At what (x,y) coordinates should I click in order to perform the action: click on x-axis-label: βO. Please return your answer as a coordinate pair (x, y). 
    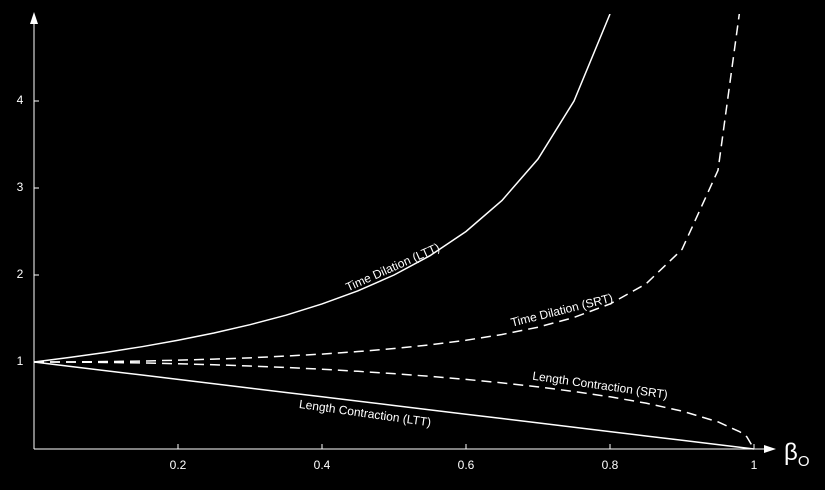
    Looking at the image, I should click on (796, 454).